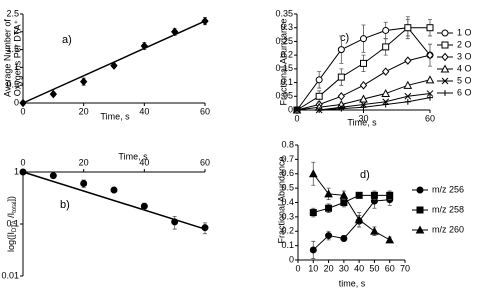  Describe the element at coordinates (351, 204) in the screenshot. I see `series-line` at that location.